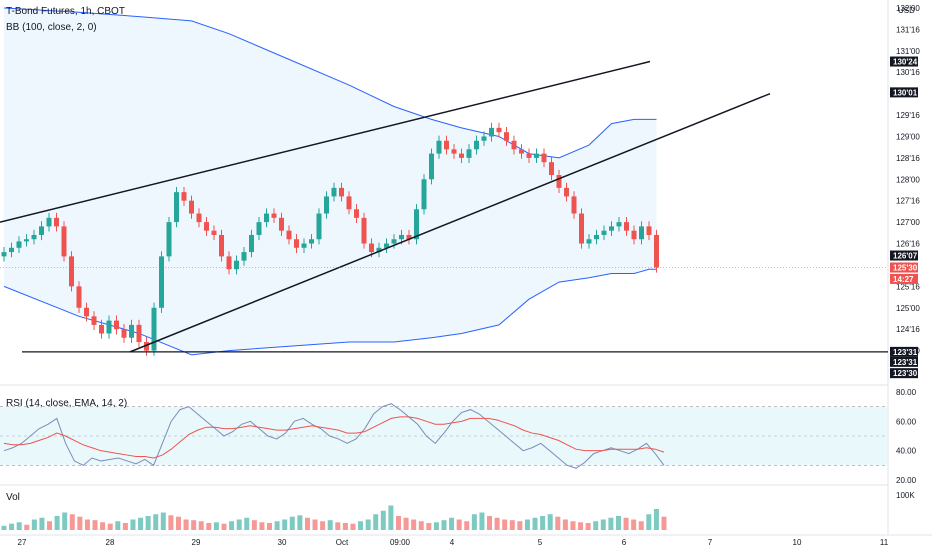 The width and height of the screenshot is (932, 550). What do you see at coordinates (905, 373) in the screenshot?
I see `price-tag-label: 123'30` at bounding box center [905, 373].